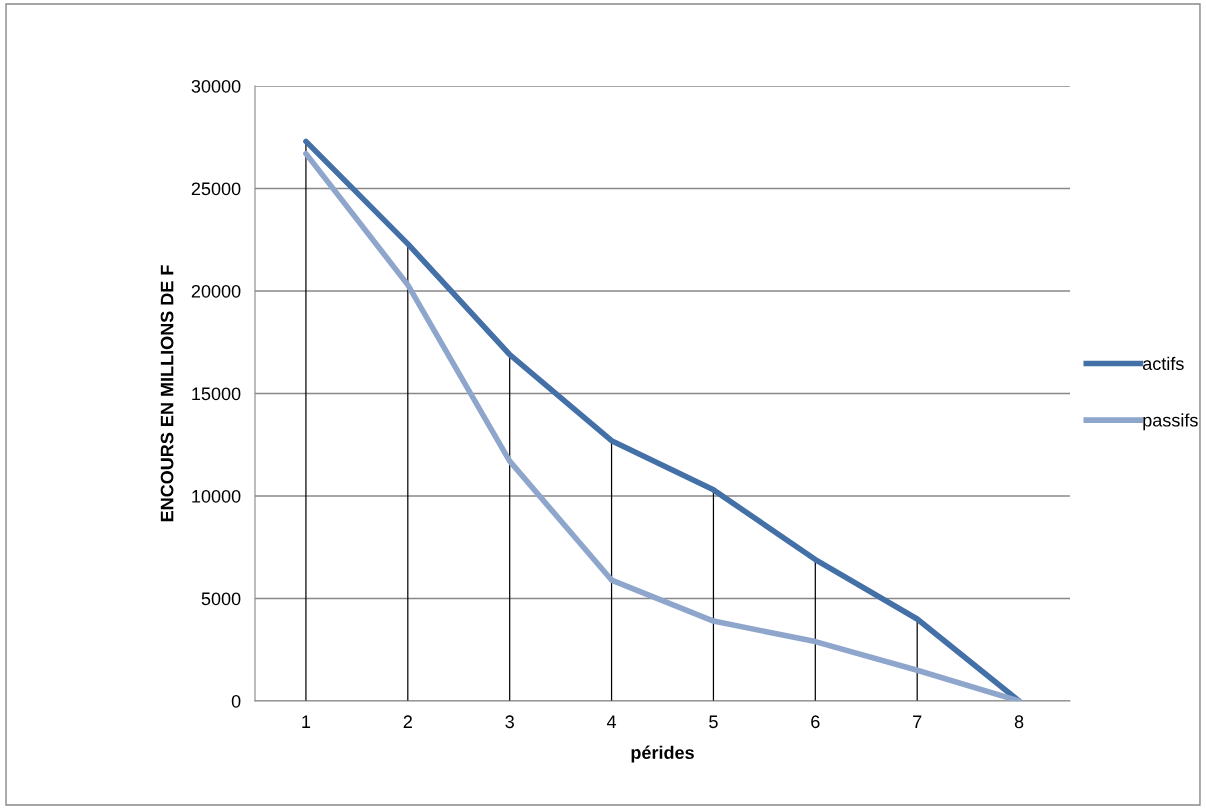 The image size is (1206, 809). What do you see at coordinates (306, 721) in the screenshot?
I see `x-tick-label: 1` at bounding box center [306, 721].